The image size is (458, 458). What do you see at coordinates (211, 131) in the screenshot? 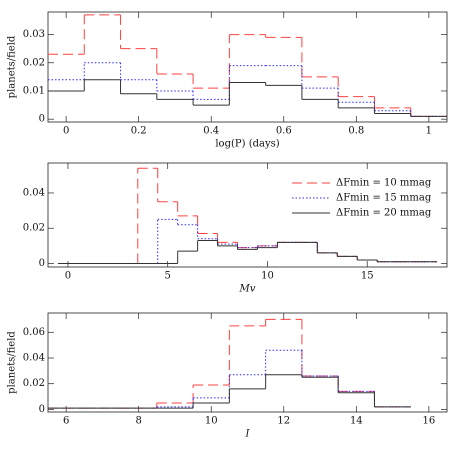
I see `x-tick-label: 0.4` at bounding box center [211, 131].